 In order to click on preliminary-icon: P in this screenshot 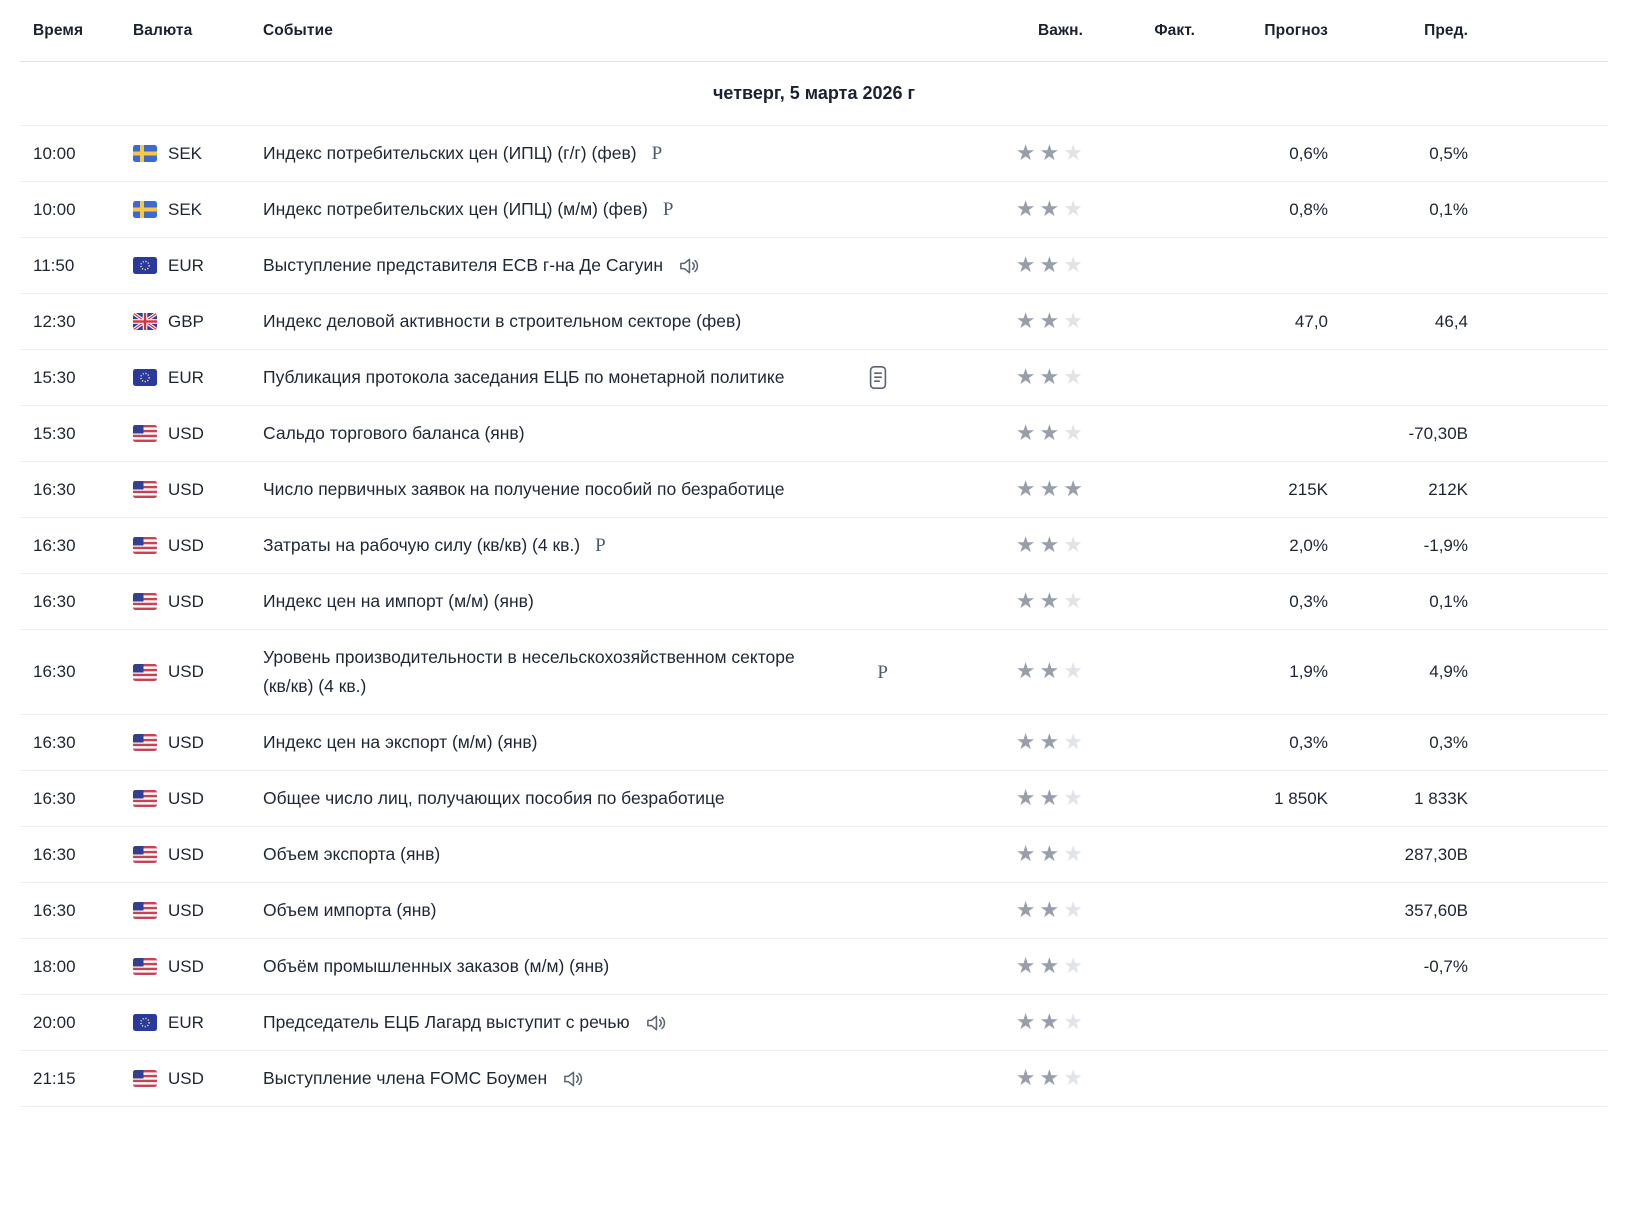, I will do `click(668, 209)`.